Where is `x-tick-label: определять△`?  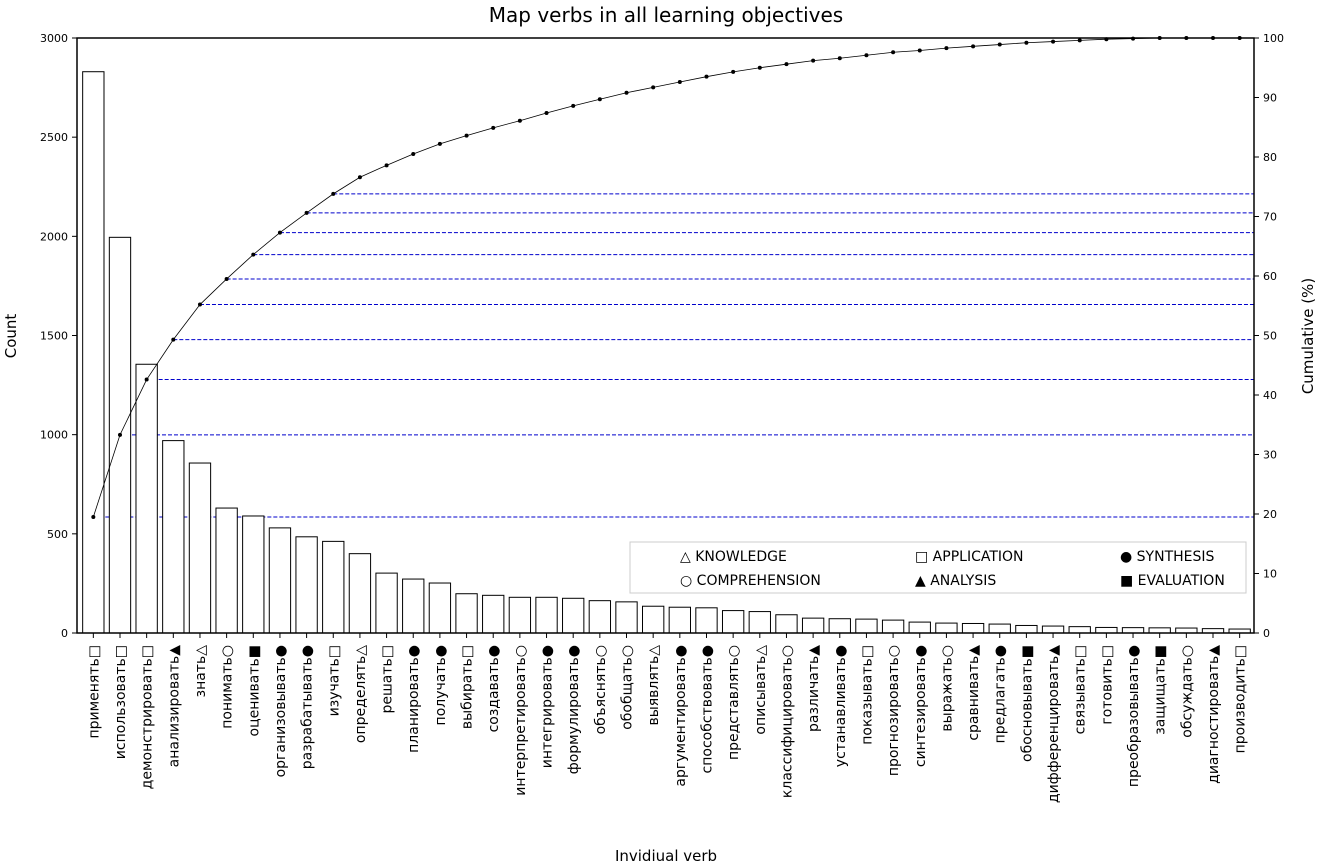
x-tick-label: определять△ is located at coordinates (361, 694).